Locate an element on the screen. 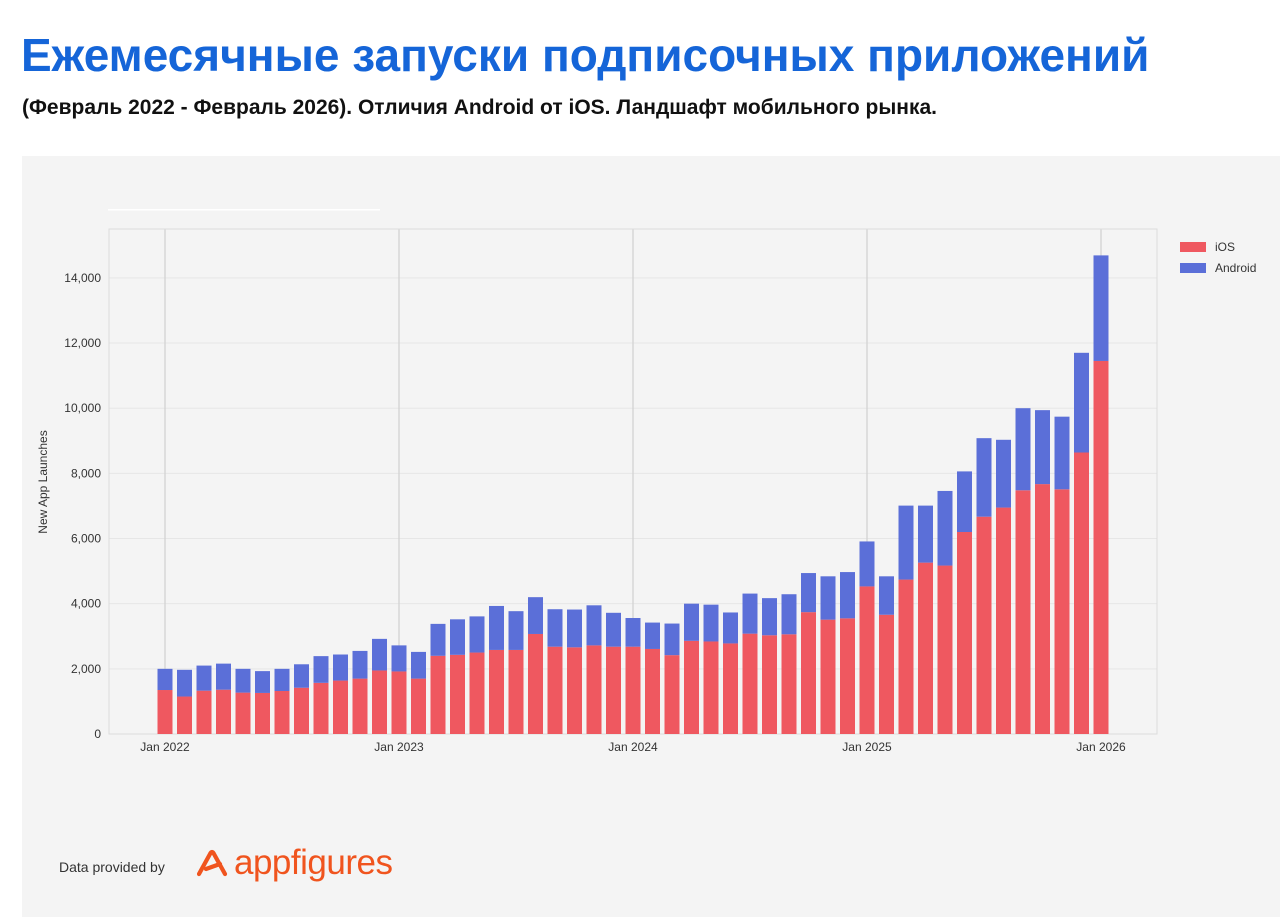  brand-name: appfigures is located at coordinates (313, 862).